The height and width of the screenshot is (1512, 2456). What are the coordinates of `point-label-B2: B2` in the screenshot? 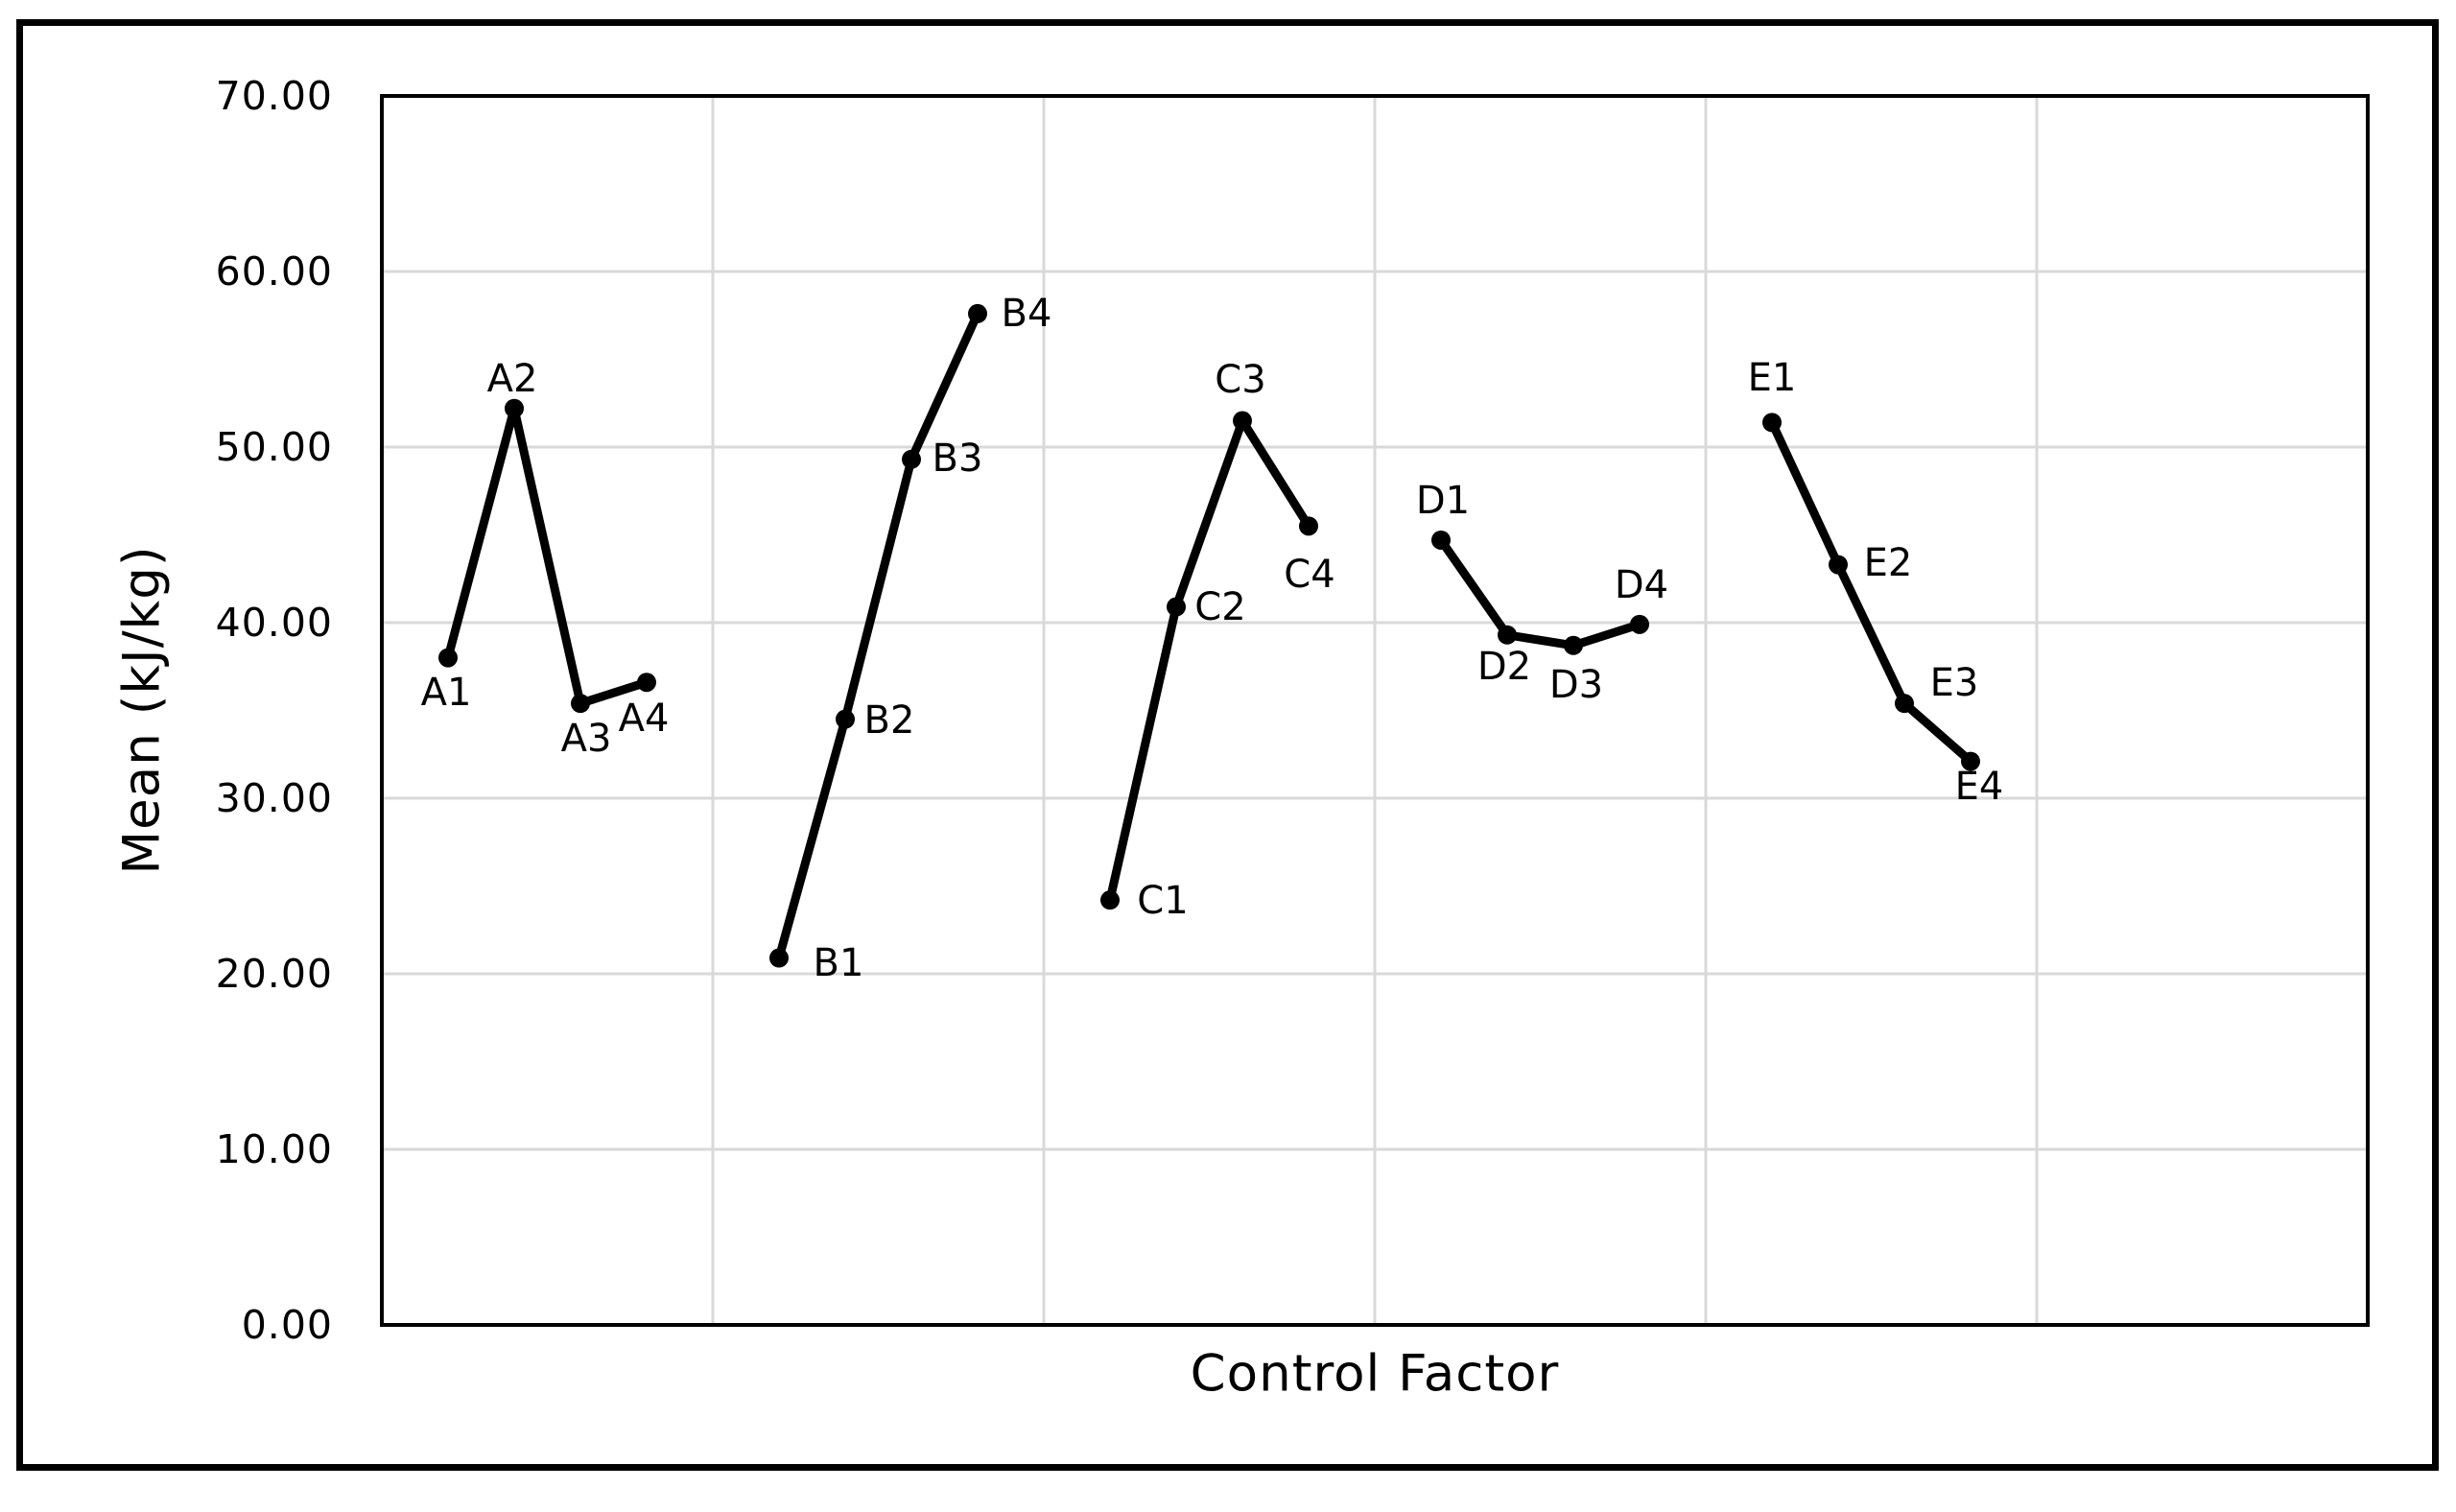 It's located at (889, 720).